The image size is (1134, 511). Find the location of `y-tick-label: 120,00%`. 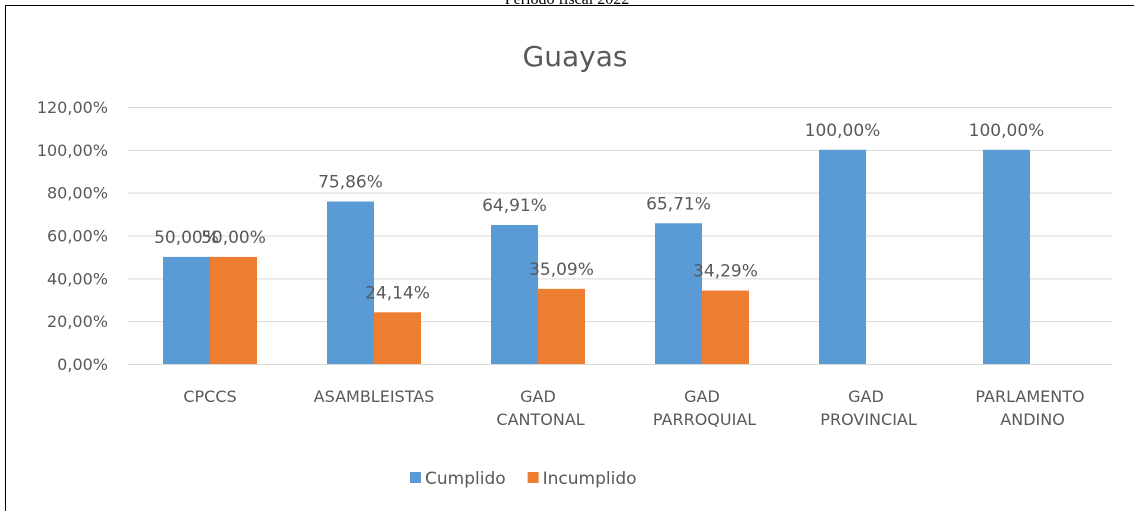

y-tick-label: 120,00% is located at coordinates (72, 107).